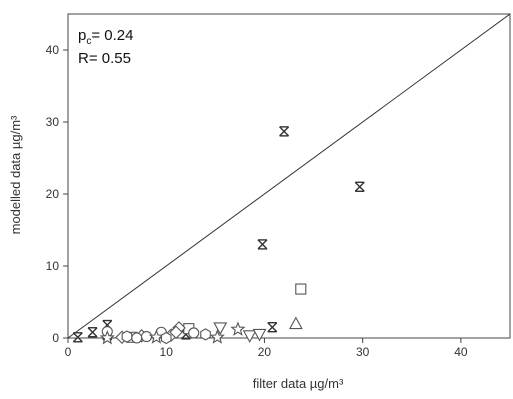 This screenshot has width=513, height=399. Describe the element at coordinates (112, 35) in the screenshot. I see `pc-annotation-value: = 0.24` at that location.